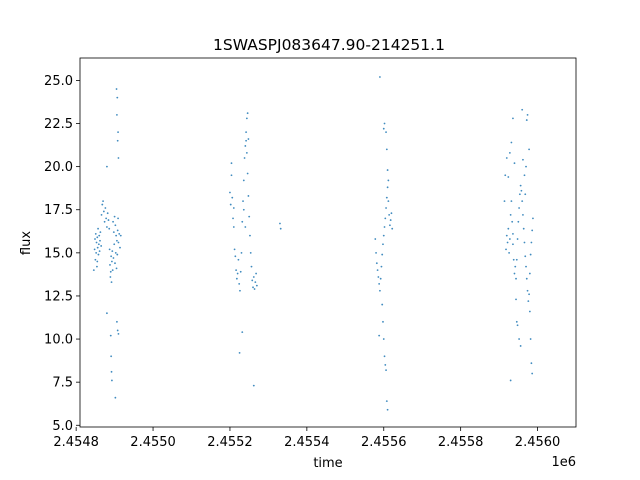 This screenshot has width=640, height=480. I want to click on y-axis-label: flux, so click(26, 243).